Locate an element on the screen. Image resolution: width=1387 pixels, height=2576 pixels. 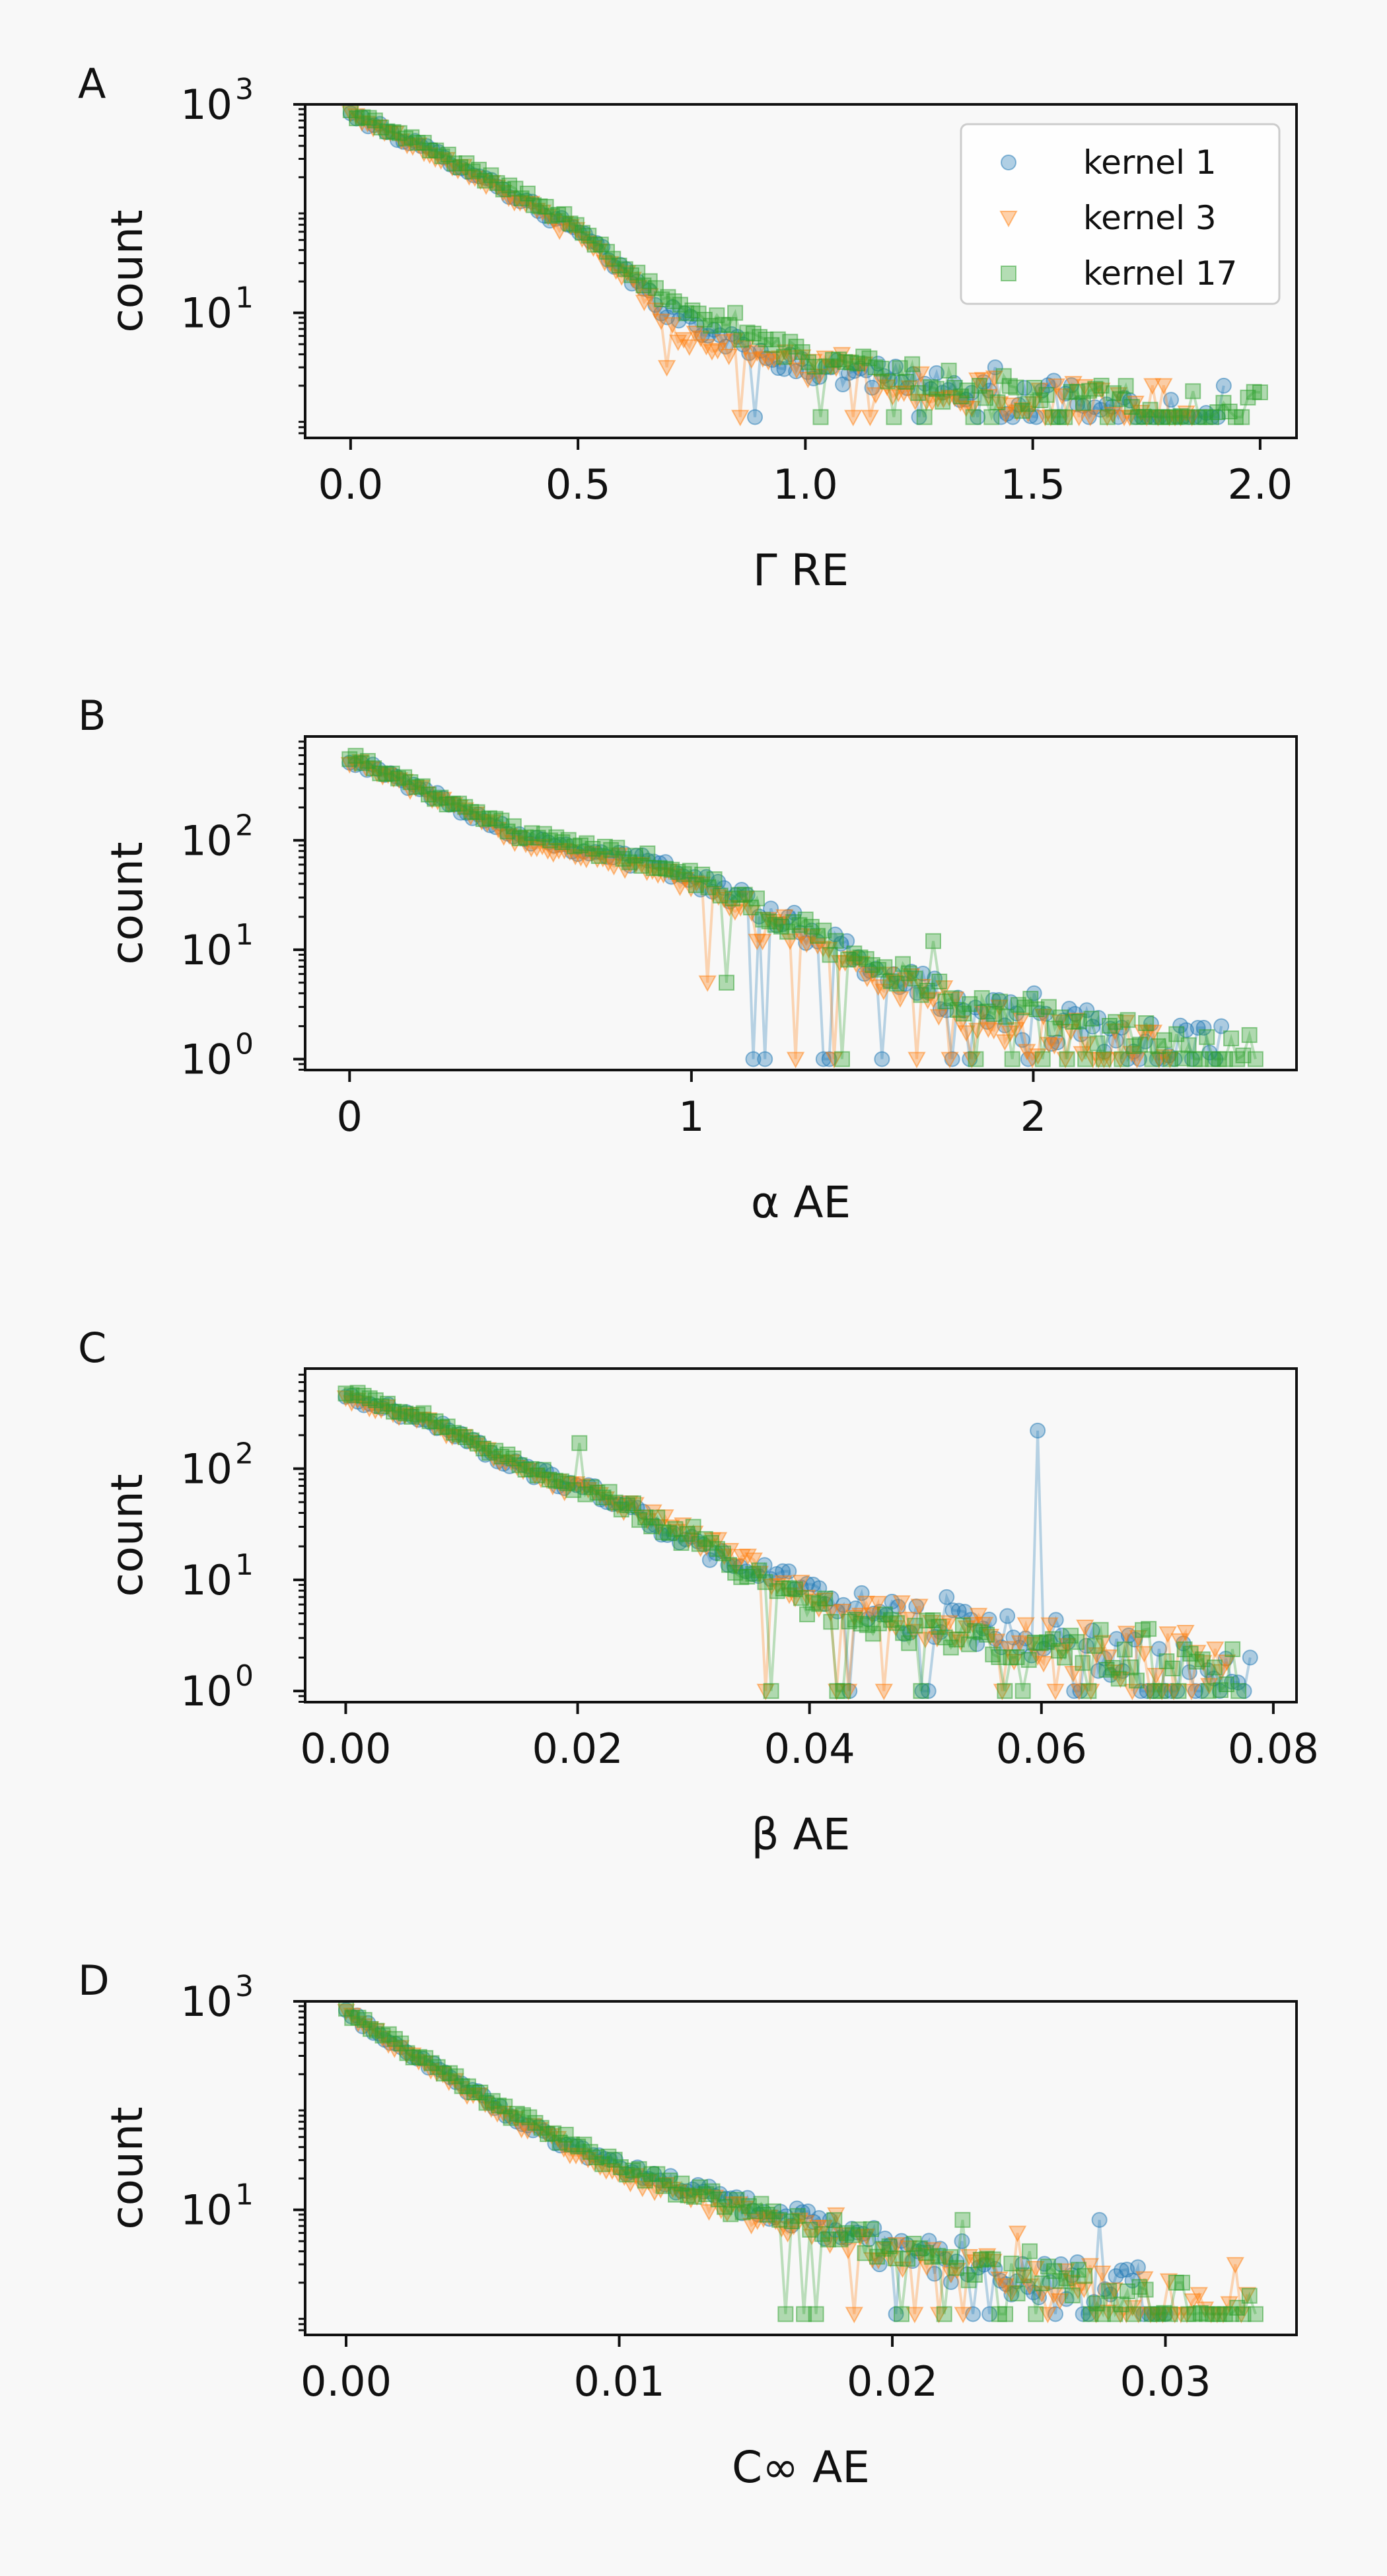
x-tick-label: 0.5 is located at coordinates (578, 484).